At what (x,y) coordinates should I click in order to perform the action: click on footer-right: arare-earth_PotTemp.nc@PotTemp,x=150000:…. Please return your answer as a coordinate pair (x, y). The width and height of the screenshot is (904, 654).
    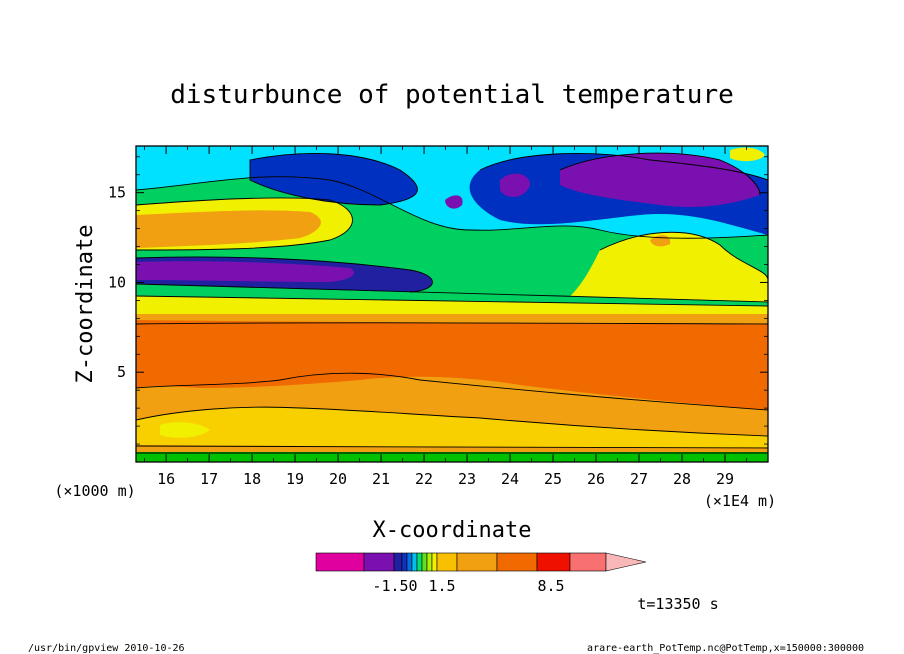
    Looking at the image, I should click on (725, 648).